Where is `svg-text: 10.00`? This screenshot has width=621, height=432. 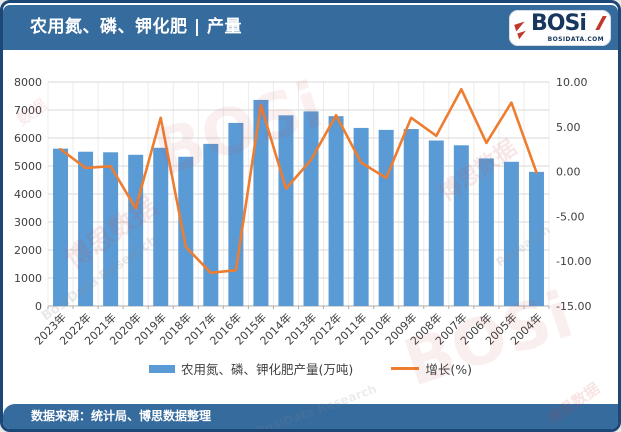 svg-text: 10.00 is located at coordinates (572, 82).